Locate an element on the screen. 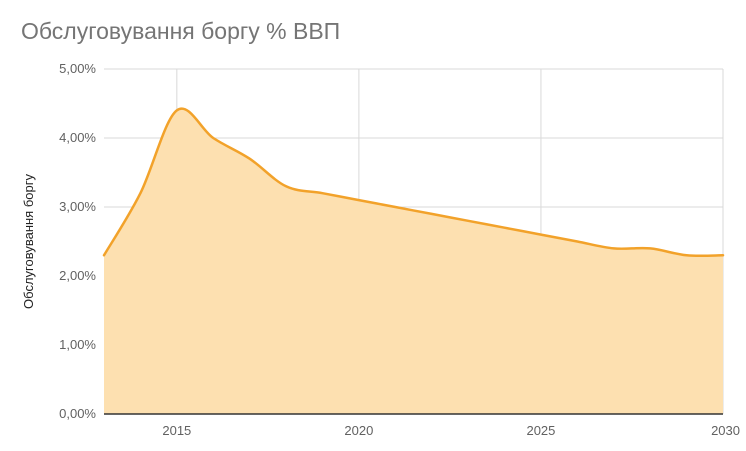  y-tick-label: 1,00% is located at coordinates (77, 344).